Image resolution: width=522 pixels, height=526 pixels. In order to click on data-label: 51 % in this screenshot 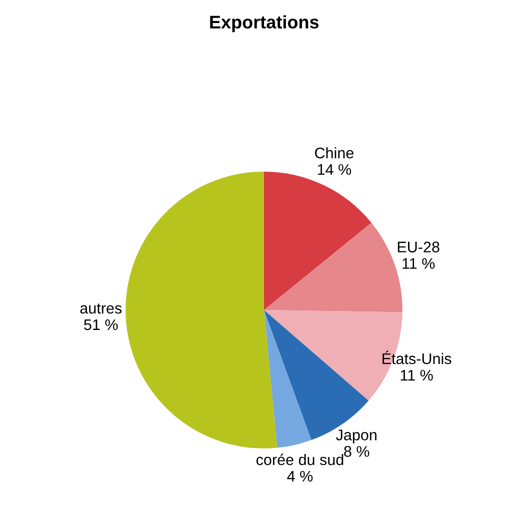, I will do `click(101, 324)`.